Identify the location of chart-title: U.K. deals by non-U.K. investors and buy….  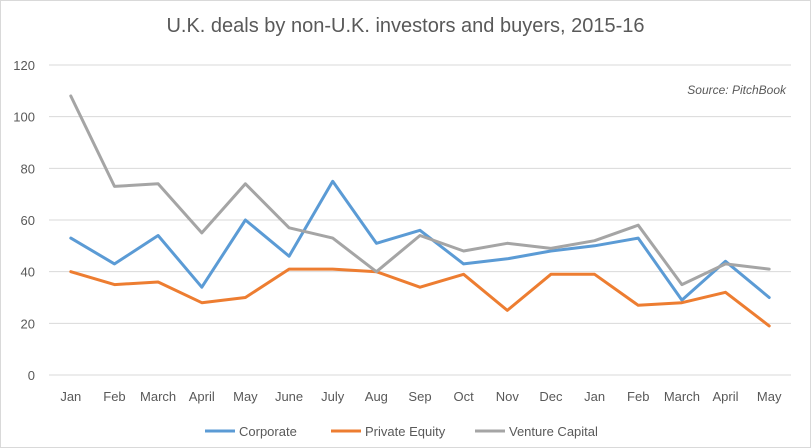
(405, 26).